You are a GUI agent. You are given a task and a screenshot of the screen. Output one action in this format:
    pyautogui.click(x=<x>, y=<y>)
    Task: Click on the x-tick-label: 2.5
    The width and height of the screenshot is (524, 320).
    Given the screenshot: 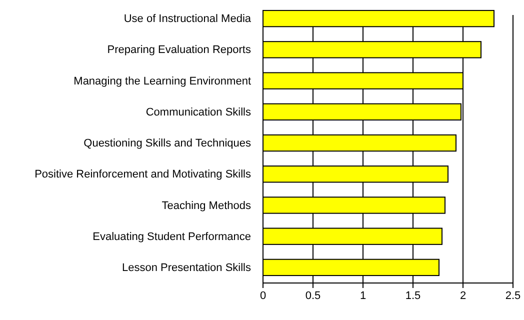 What is the action you would take?
    pyautogui.click(x=513, y=296)
    